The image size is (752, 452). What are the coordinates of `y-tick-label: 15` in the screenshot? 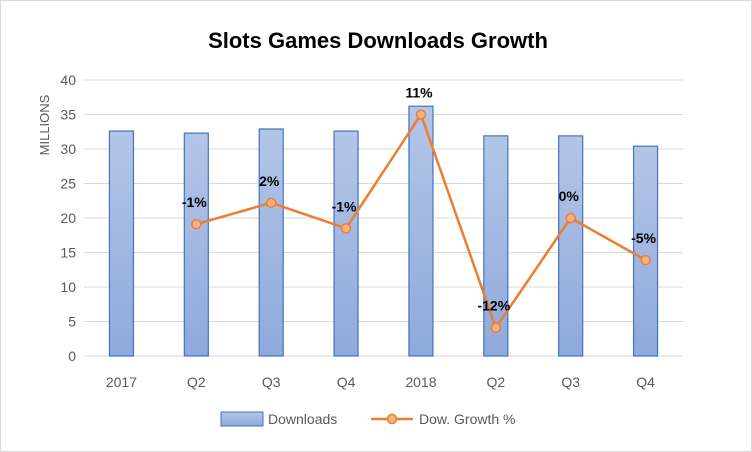 It's located at (68, 253).